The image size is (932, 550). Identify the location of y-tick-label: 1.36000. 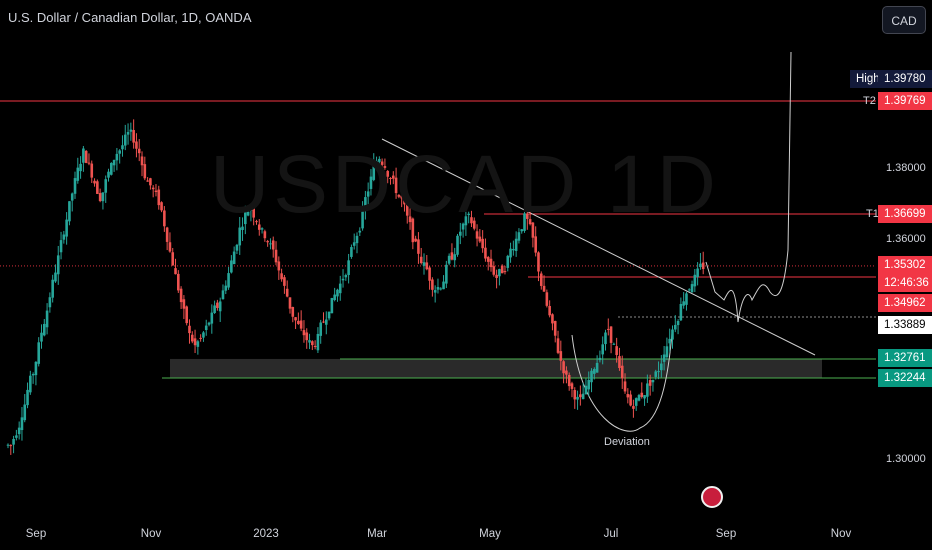
(906, 239).